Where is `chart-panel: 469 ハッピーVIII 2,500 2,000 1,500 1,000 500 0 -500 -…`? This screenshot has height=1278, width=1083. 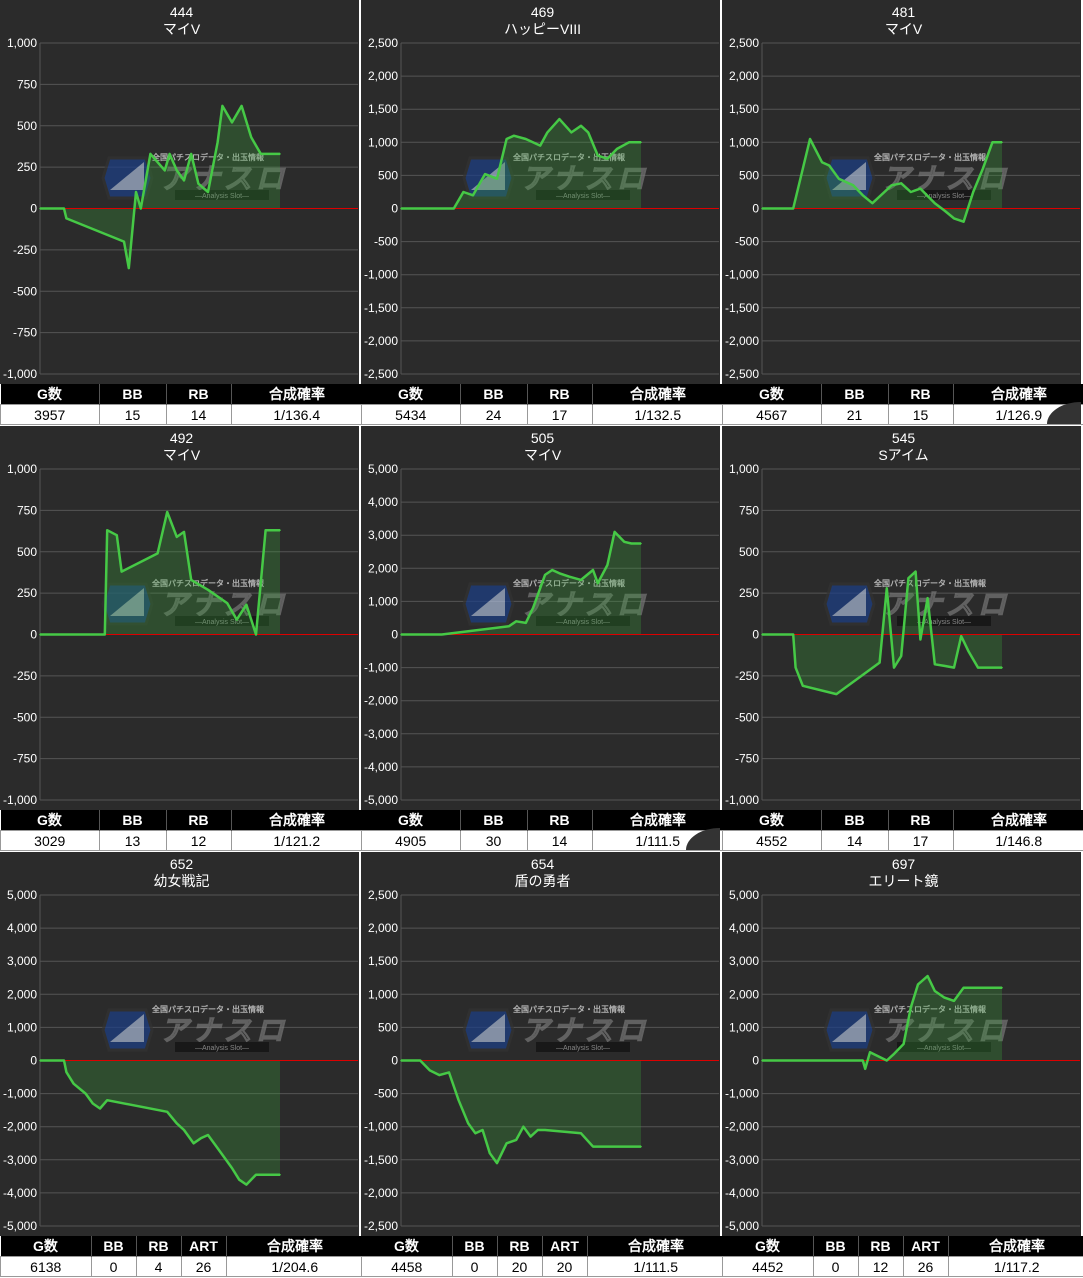
chart-panel: 469 ハッピーVIII 2,500 2,000 1,500 1,000 500 0 -500 -… is located at coordinates (542, 212).